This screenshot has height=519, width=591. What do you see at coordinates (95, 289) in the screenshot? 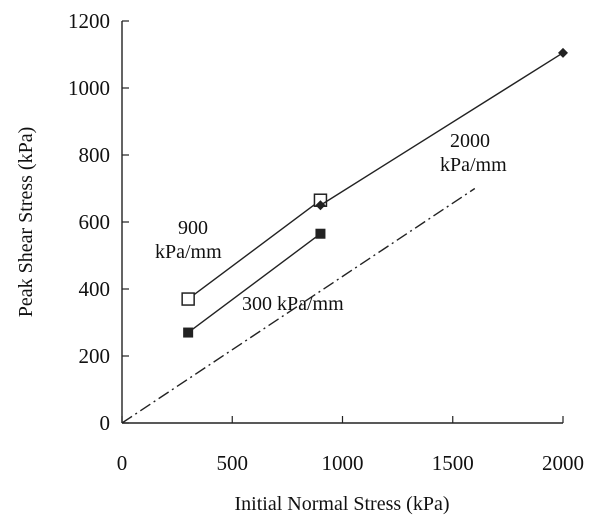
I see `y-tick-label: 400` at bounding box center [95, 289].